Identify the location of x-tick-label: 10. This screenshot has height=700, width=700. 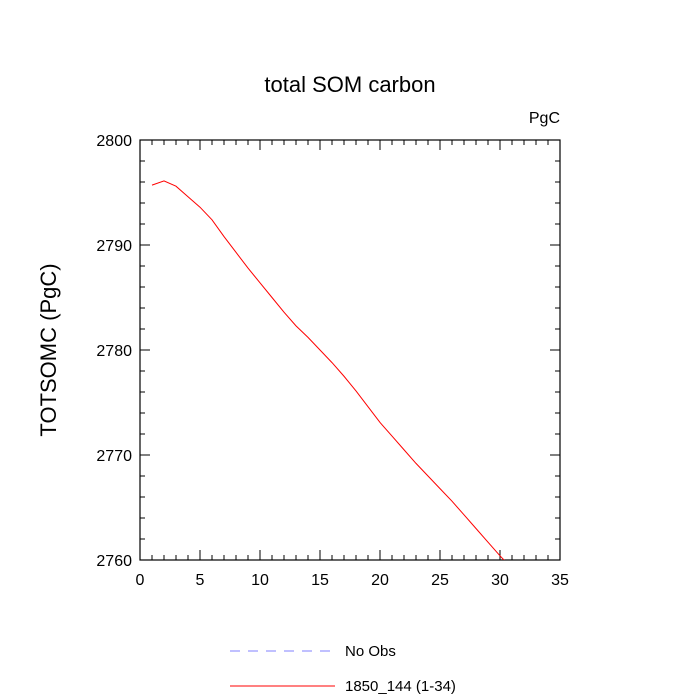
(260, 580).